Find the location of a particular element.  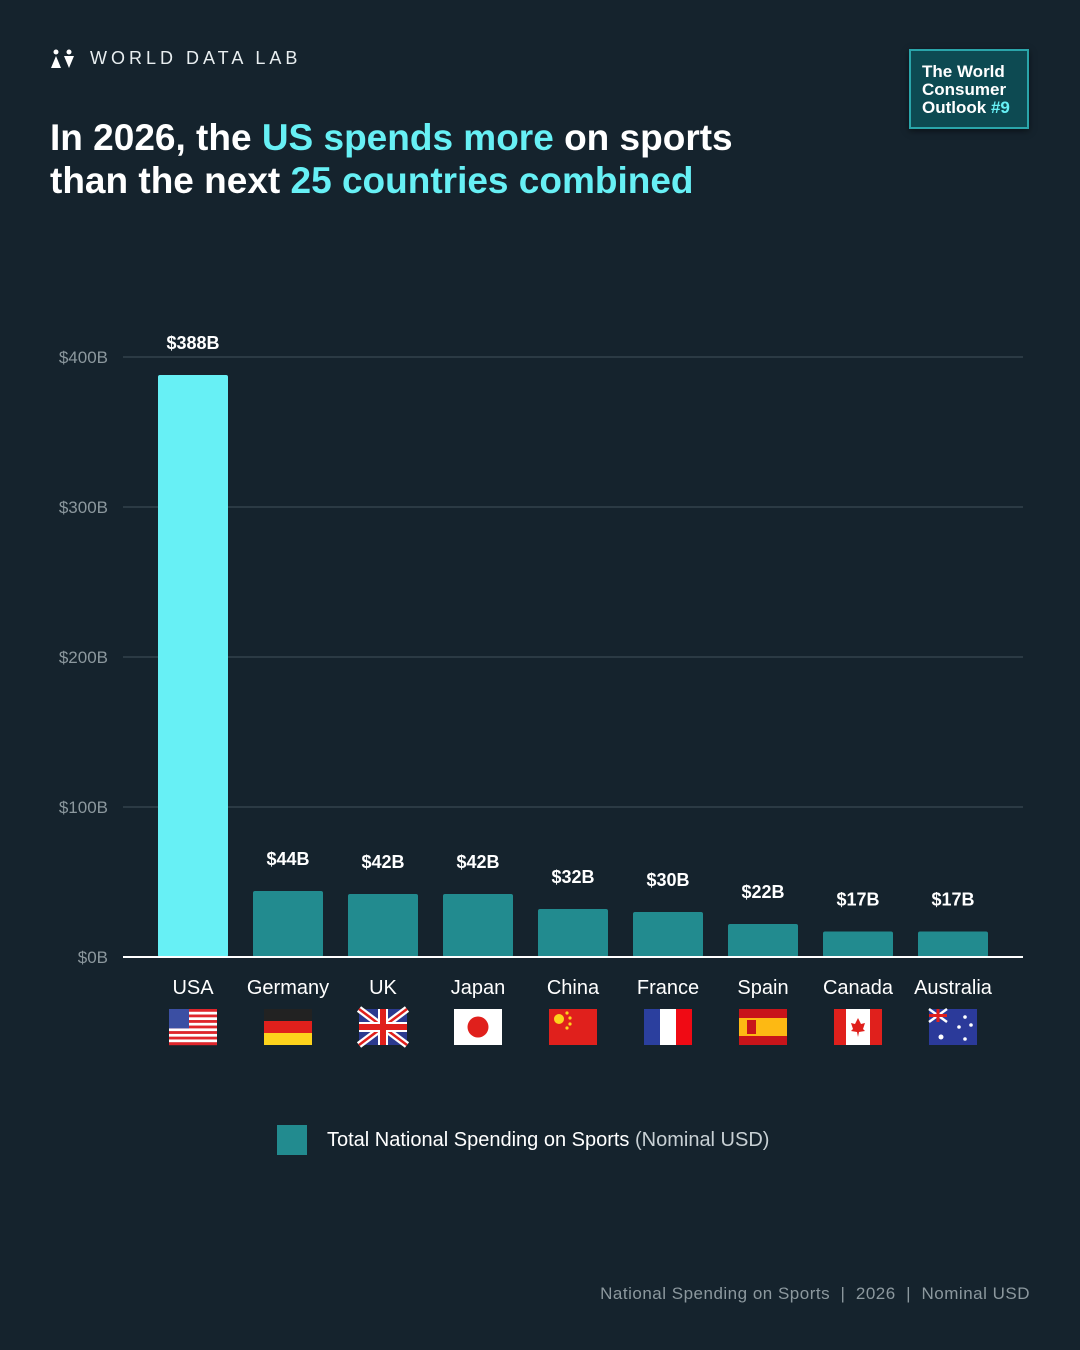

bar-australia is located at coordinates (953, 944).